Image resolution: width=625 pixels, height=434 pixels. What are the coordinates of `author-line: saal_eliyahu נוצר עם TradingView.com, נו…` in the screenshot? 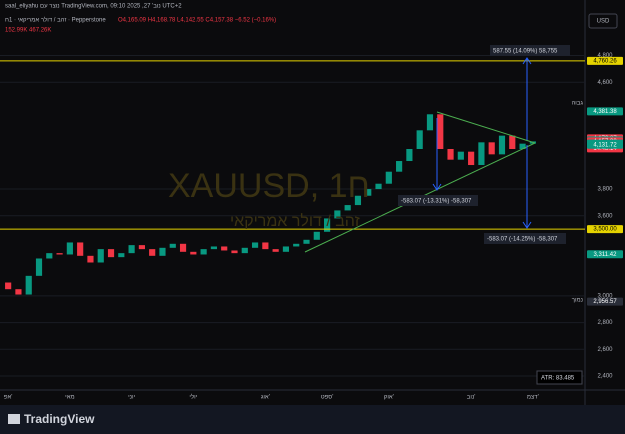 It's located at (93, 7).